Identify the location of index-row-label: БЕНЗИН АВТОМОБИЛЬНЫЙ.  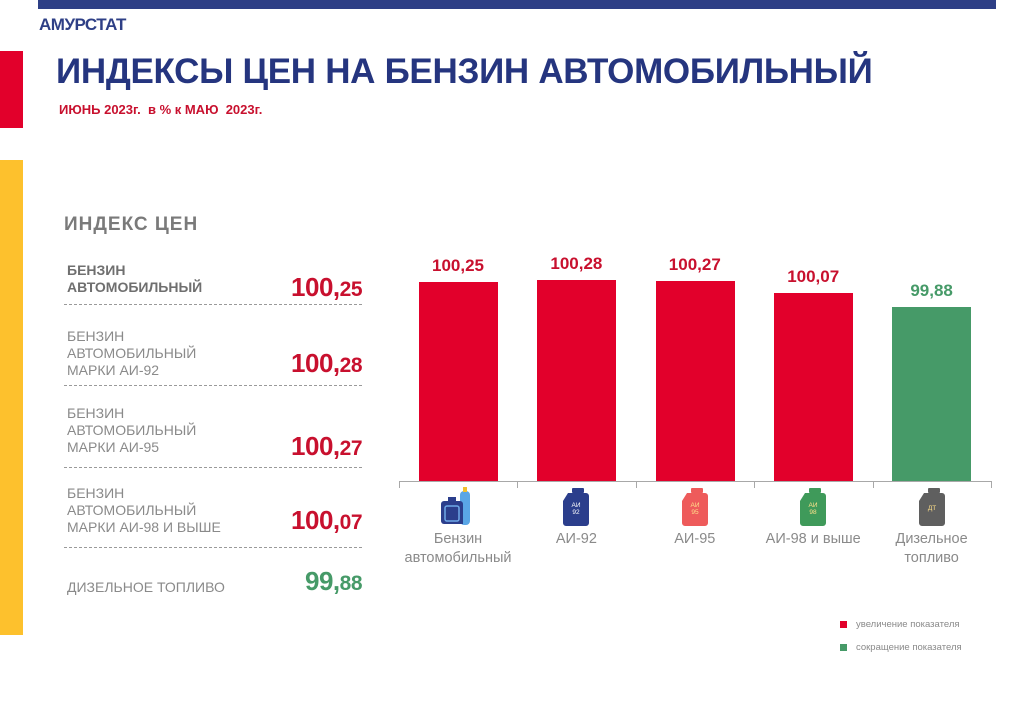
(135, 278).